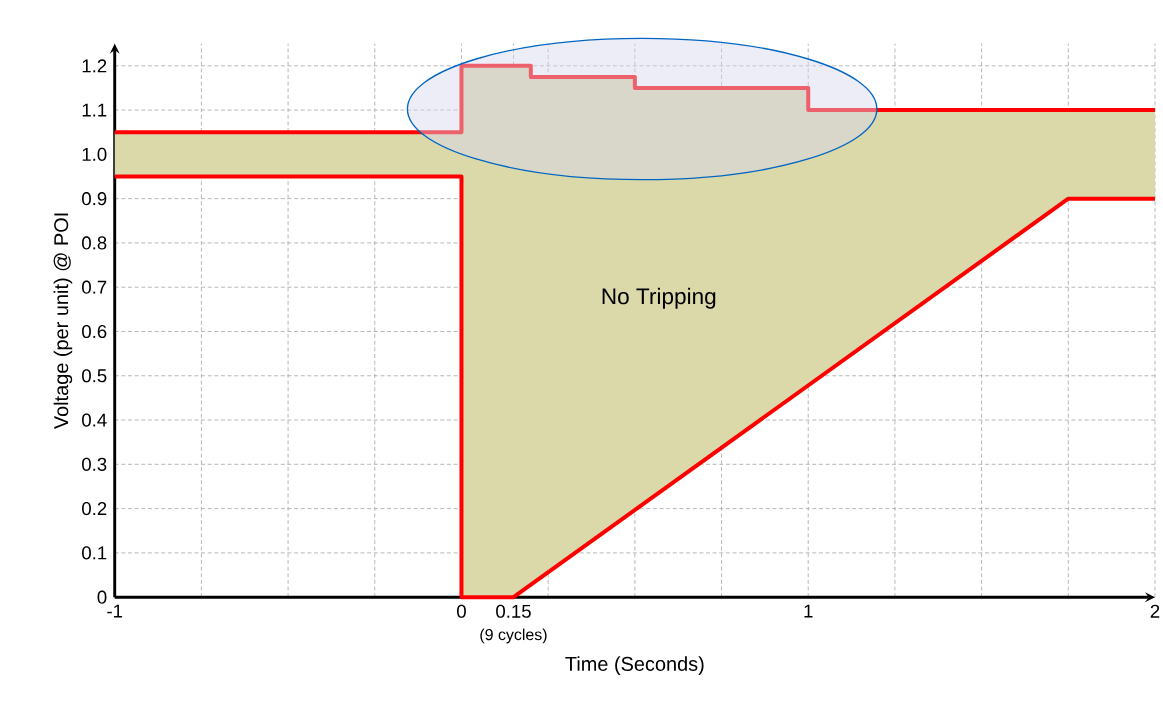  What do you see at coordinates (94, 553) in the screenshot?
I see `y-tick-label: 0.1` at bounding box center [94, 553].